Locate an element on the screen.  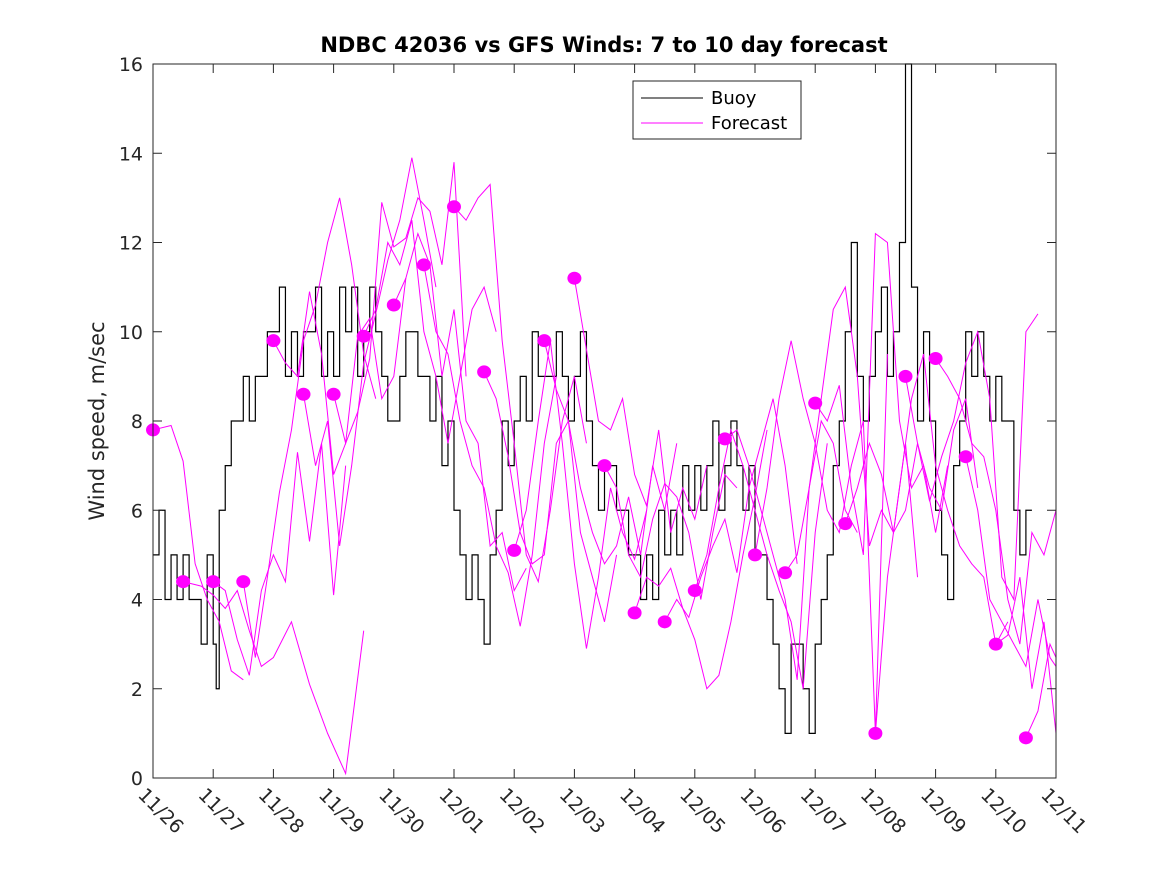
y-tick-label: 16 is located at coordinates (131, 65).